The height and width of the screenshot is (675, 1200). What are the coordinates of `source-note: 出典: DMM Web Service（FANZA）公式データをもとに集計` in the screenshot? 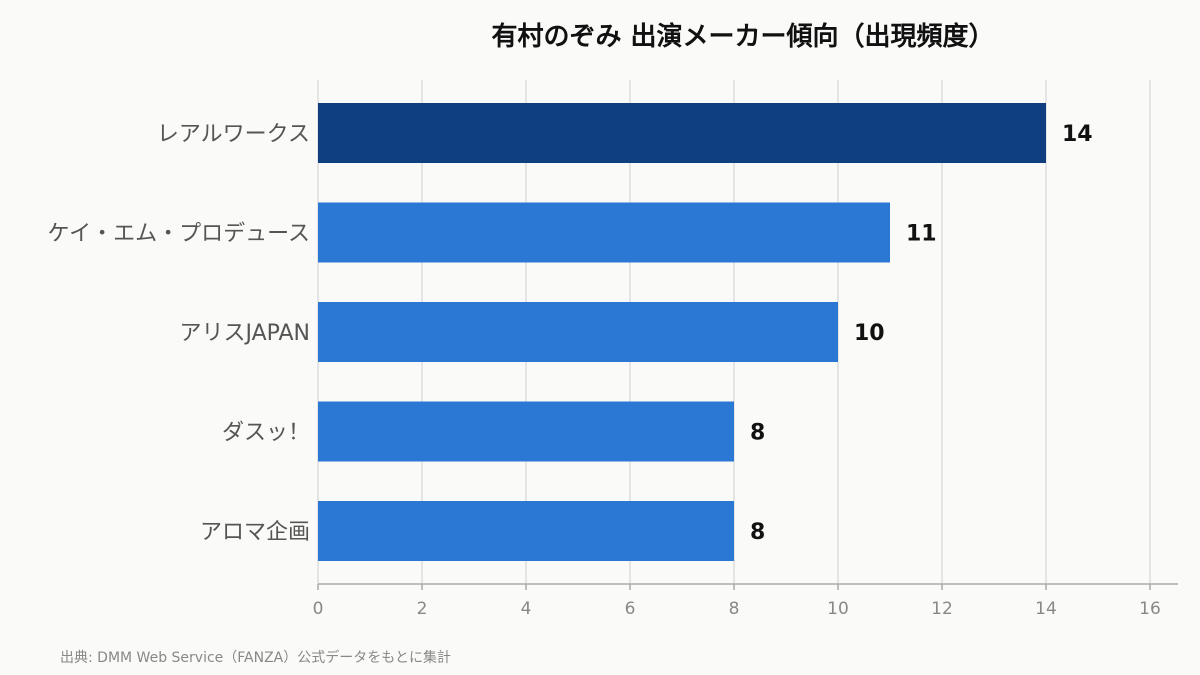 It's located at (255, 657).